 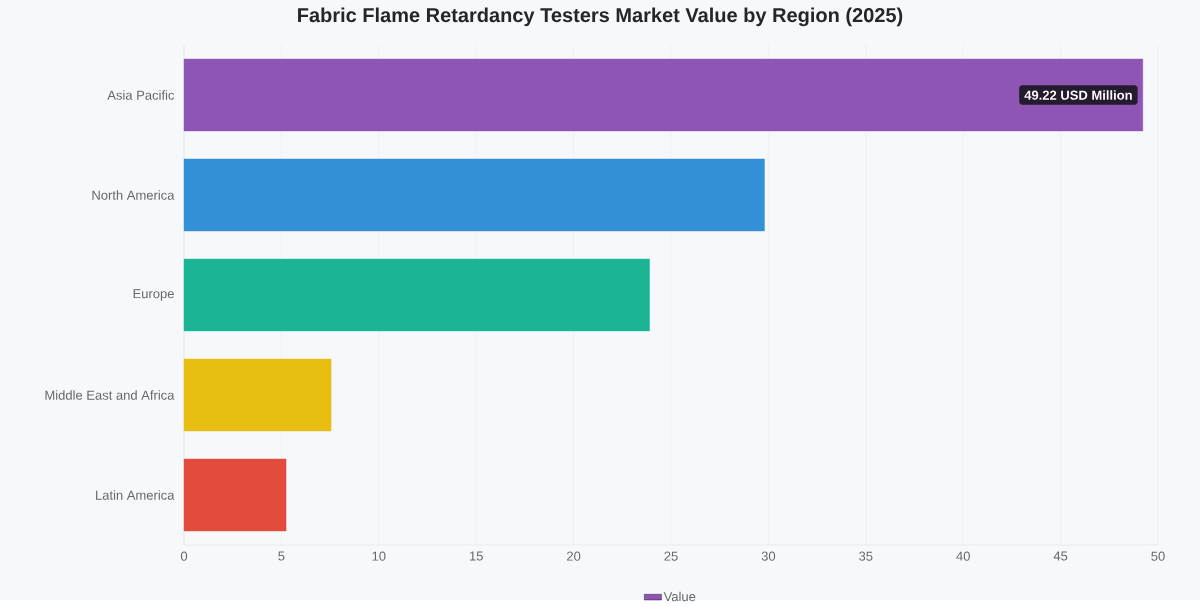 I want to click on x-tick-label: 15, so click(x=476, y=556).